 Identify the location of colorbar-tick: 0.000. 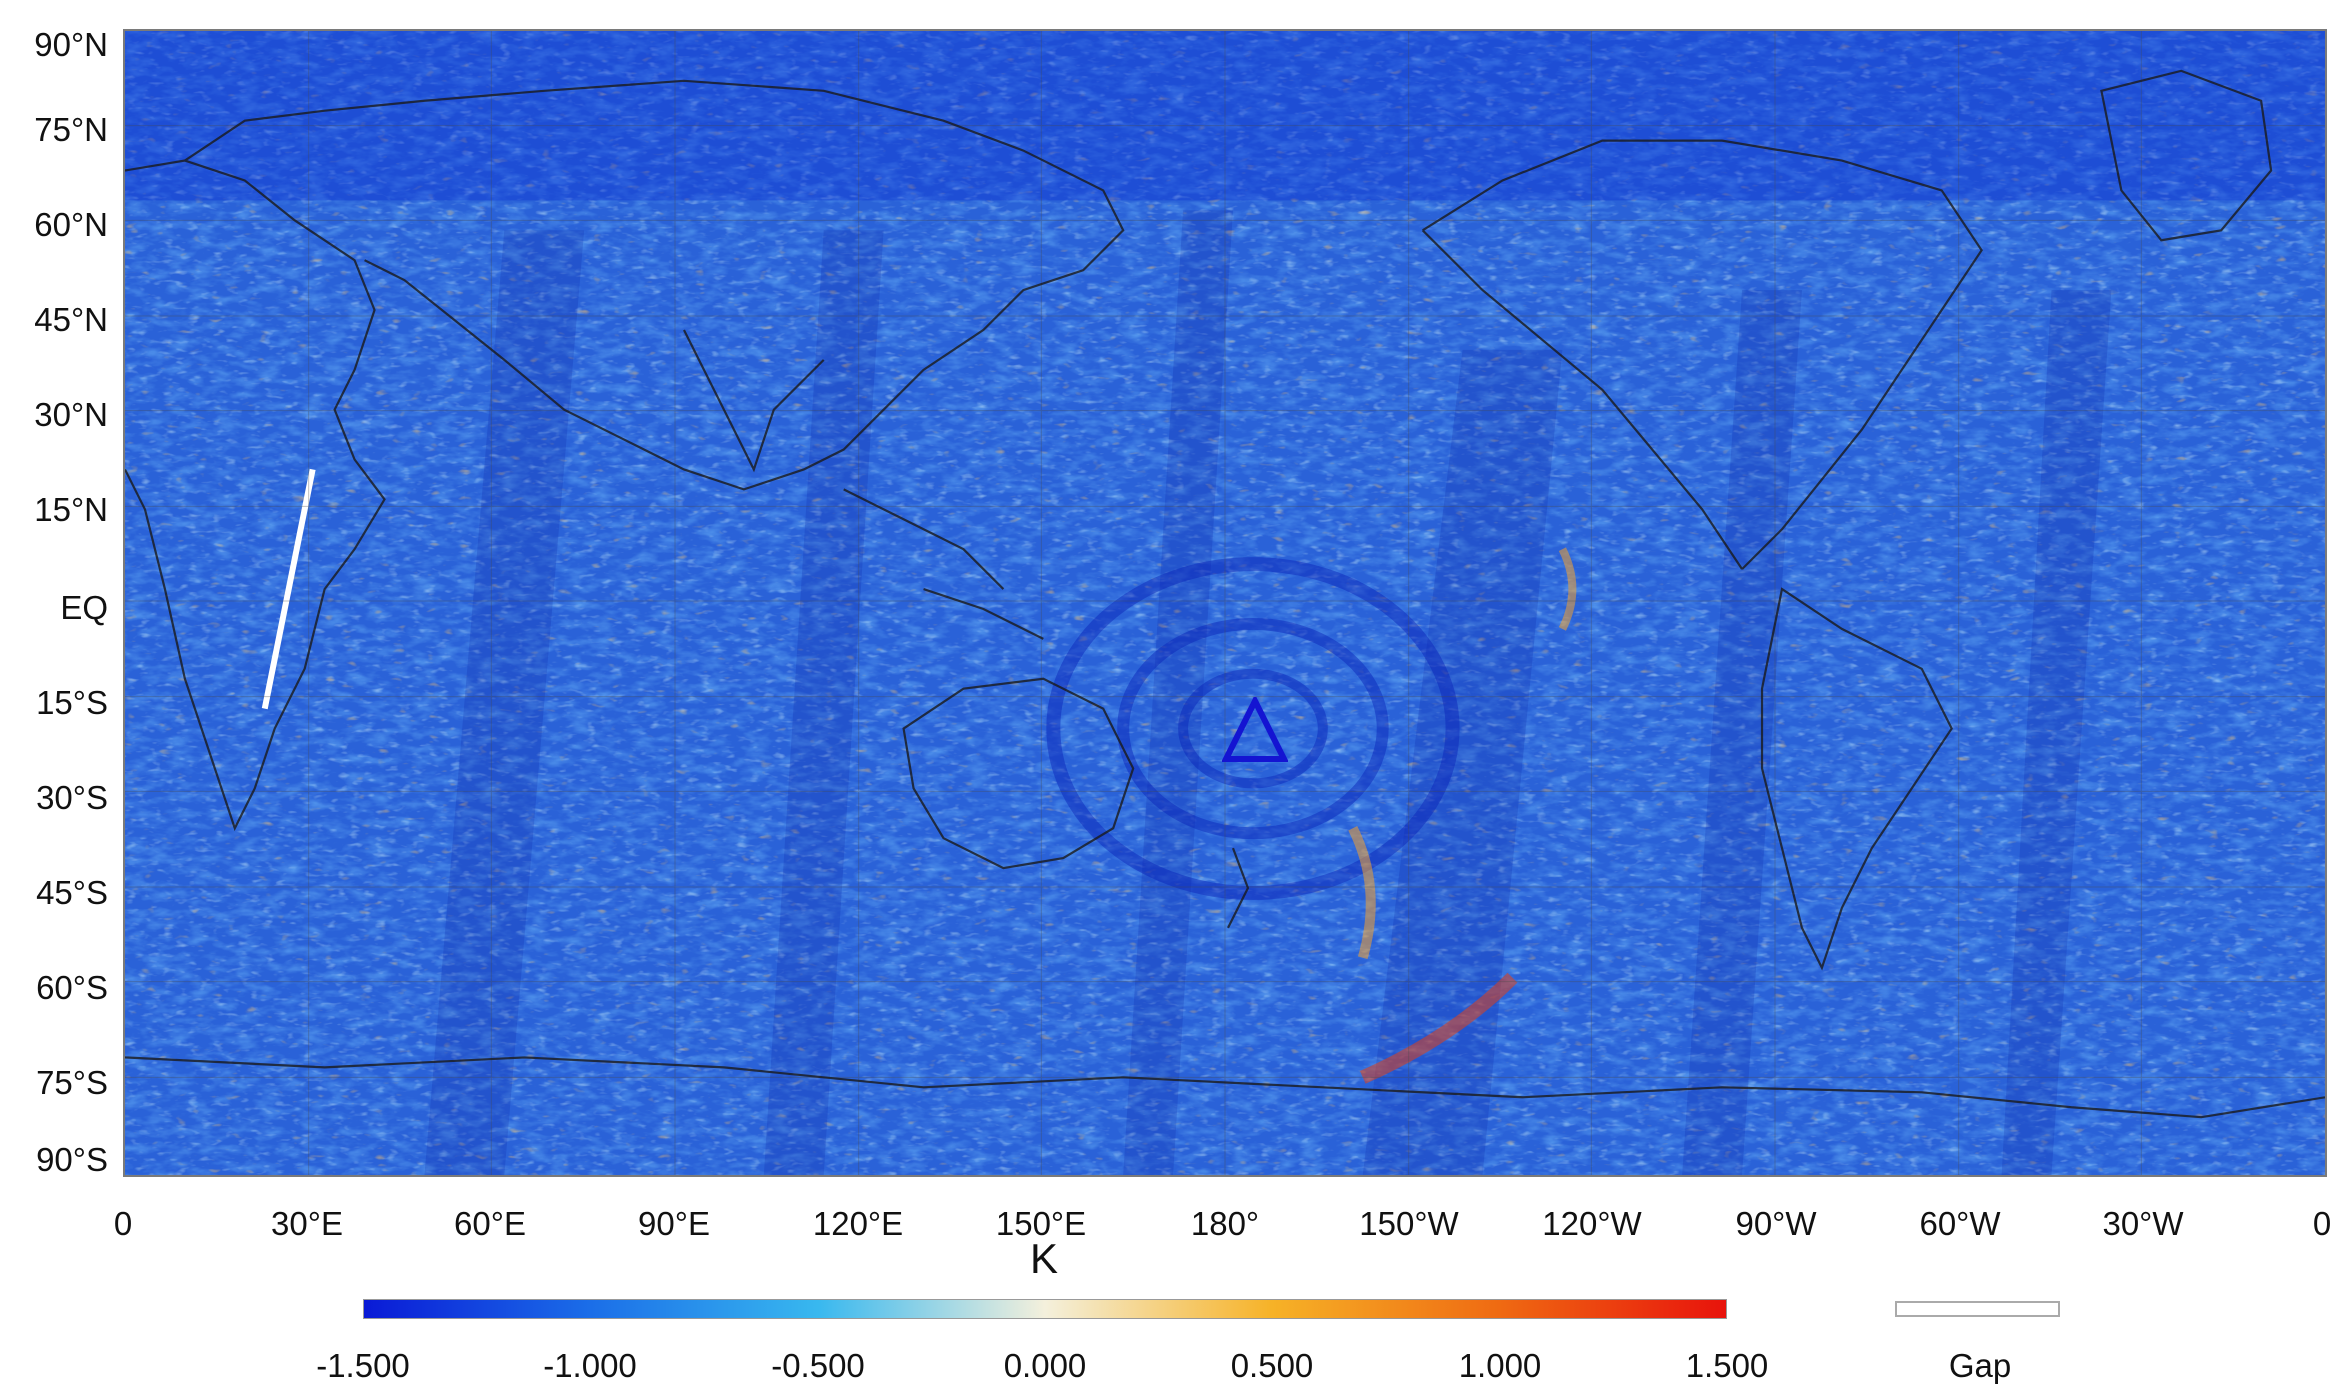
(1045, 1365).